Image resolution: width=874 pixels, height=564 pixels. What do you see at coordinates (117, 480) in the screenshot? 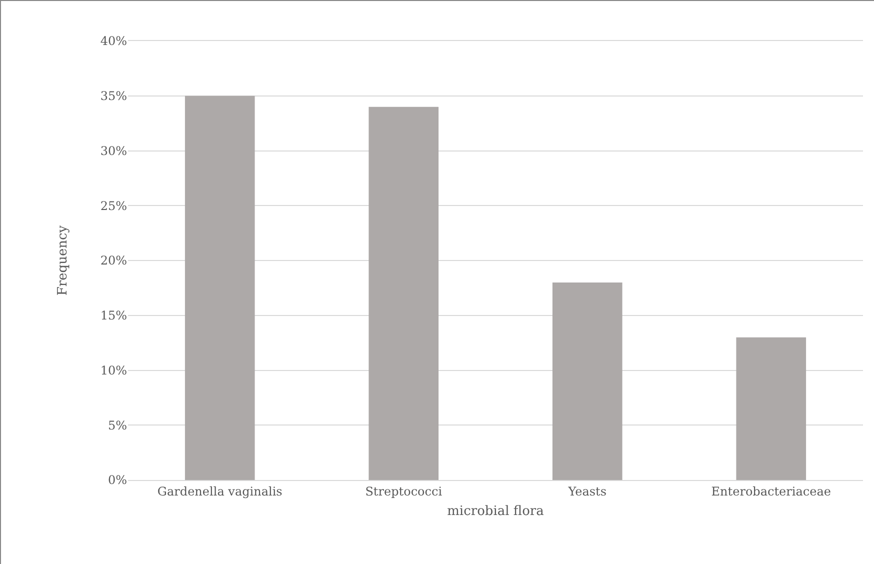
I see `y-tick-label: 0%` at bounding box center [117, 480].